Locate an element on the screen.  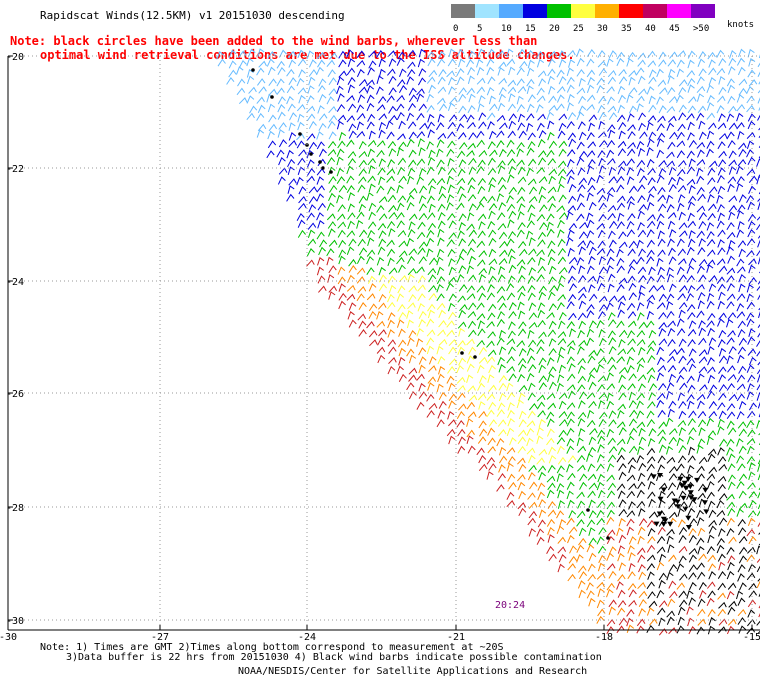
wind-flag-marker is located at coordinates (653, 477).